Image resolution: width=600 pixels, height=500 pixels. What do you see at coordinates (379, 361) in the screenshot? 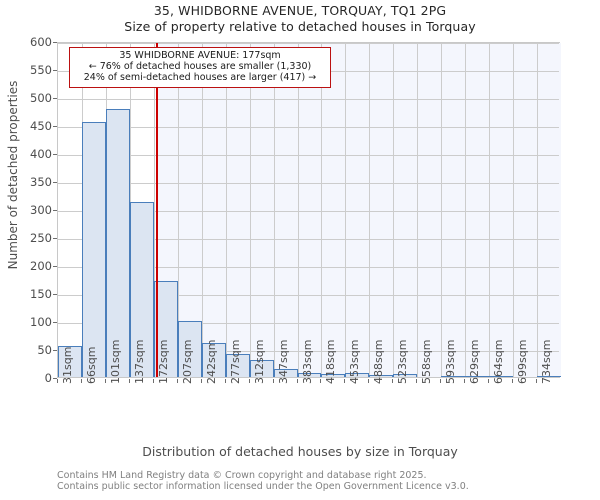
I see `x-axis-tick-label: 488sqm` at bounding box center [379, 361].